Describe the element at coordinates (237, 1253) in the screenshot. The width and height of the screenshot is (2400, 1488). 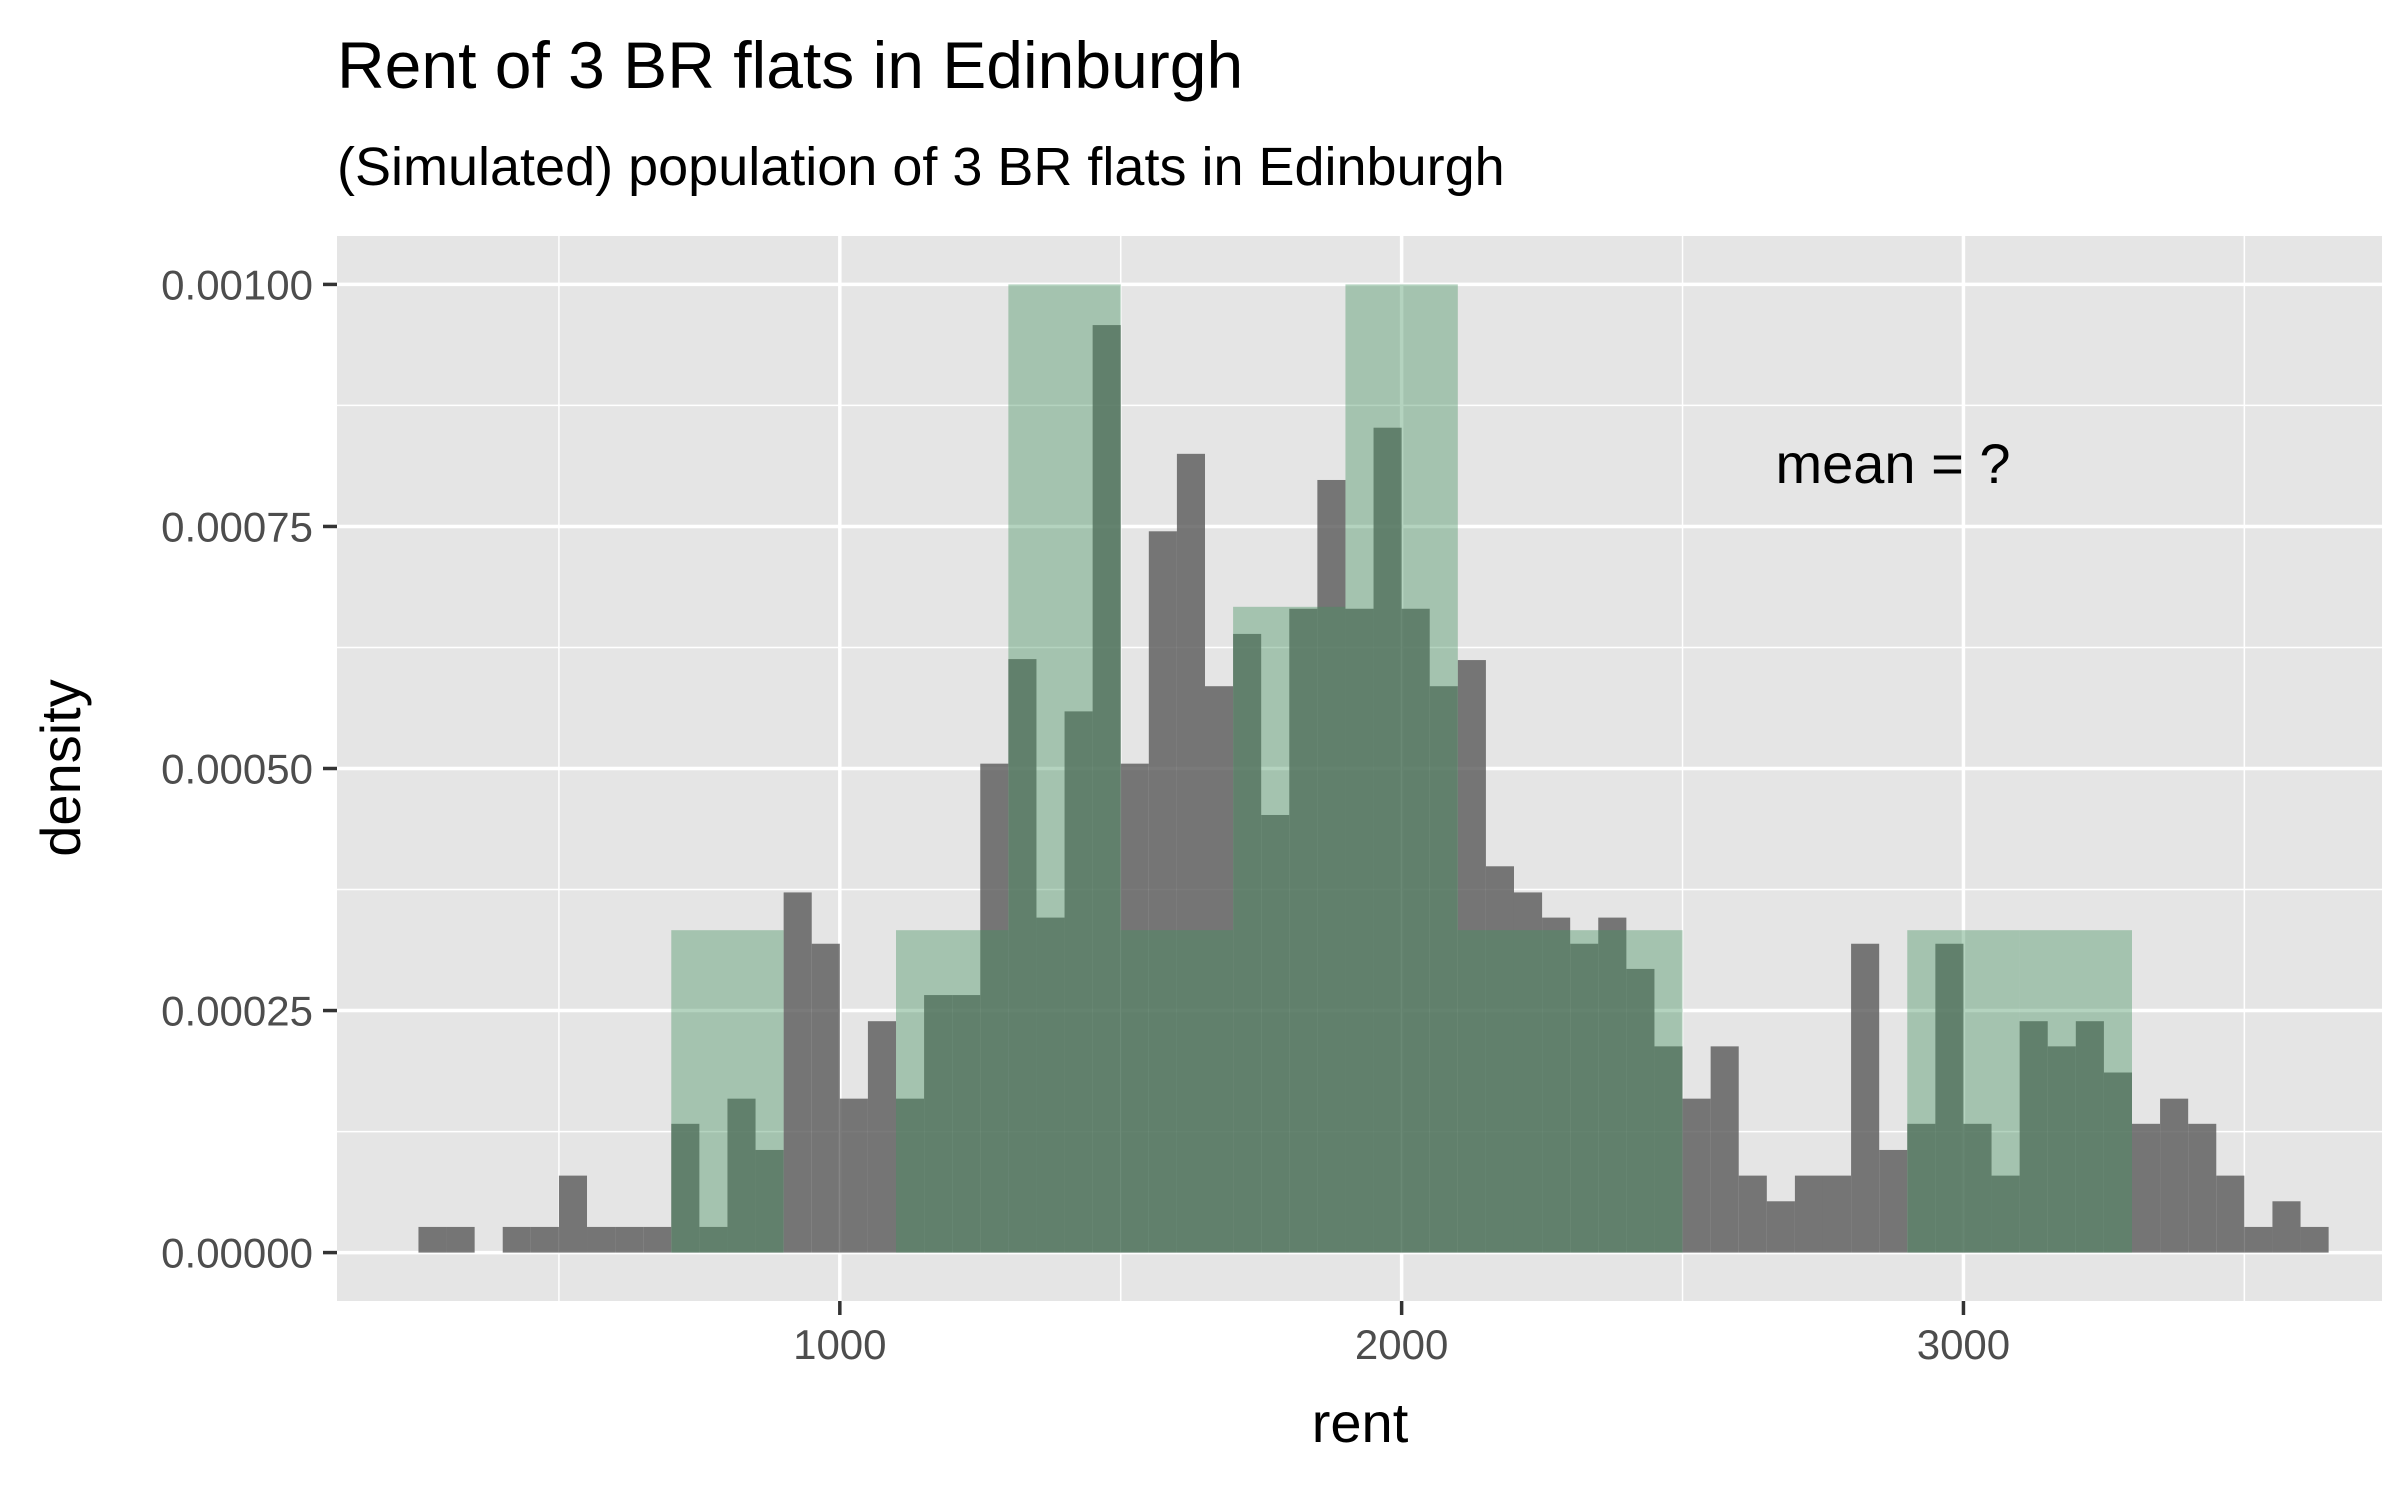
I see `y-tick-label: 0.00000` at that location.